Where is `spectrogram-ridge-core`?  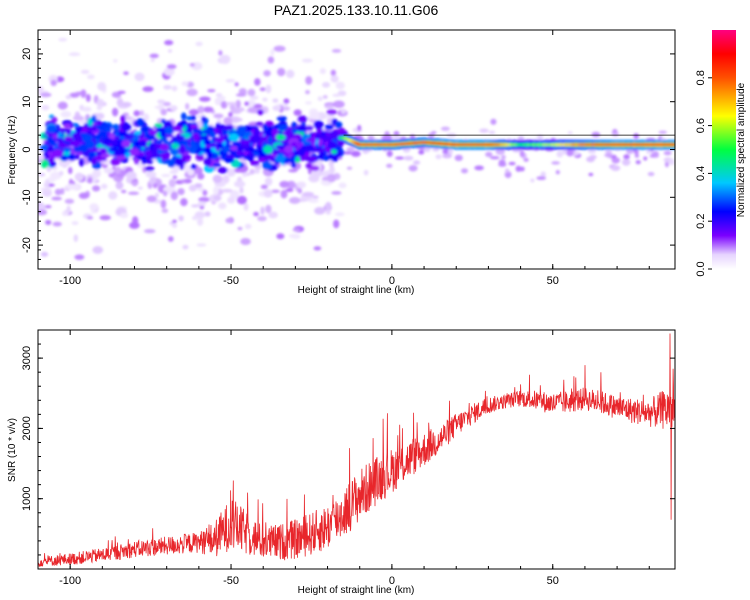
spectrogram-ridge-core is located at coordinates (673, 145).